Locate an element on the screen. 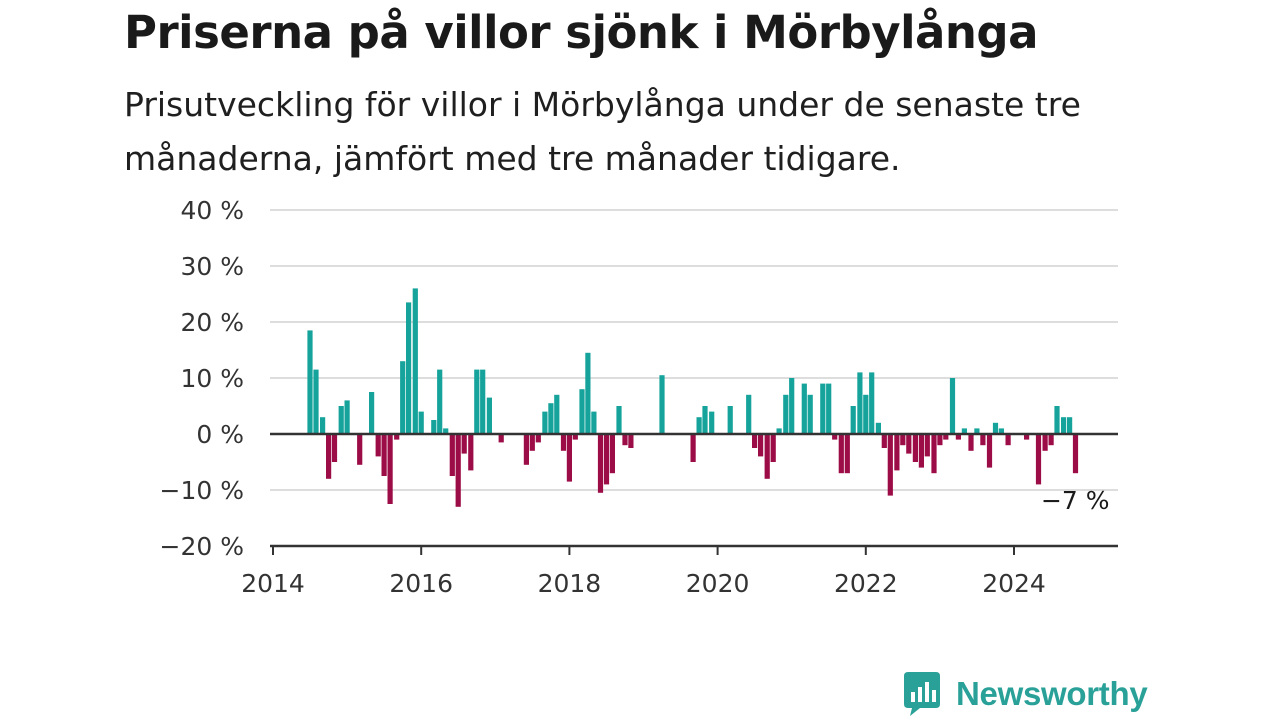  y-tick-label: 0 % is located at coordinates (220, 434).